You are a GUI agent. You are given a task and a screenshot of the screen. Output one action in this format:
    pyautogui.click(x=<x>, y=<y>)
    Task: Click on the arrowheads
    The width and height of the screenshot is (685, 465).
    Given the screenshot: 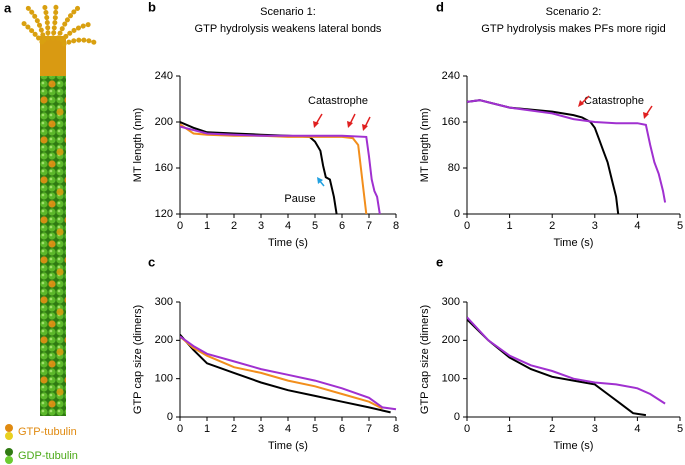 What is the action you would take?
    pyautogui.click(x=481, y=142)
    